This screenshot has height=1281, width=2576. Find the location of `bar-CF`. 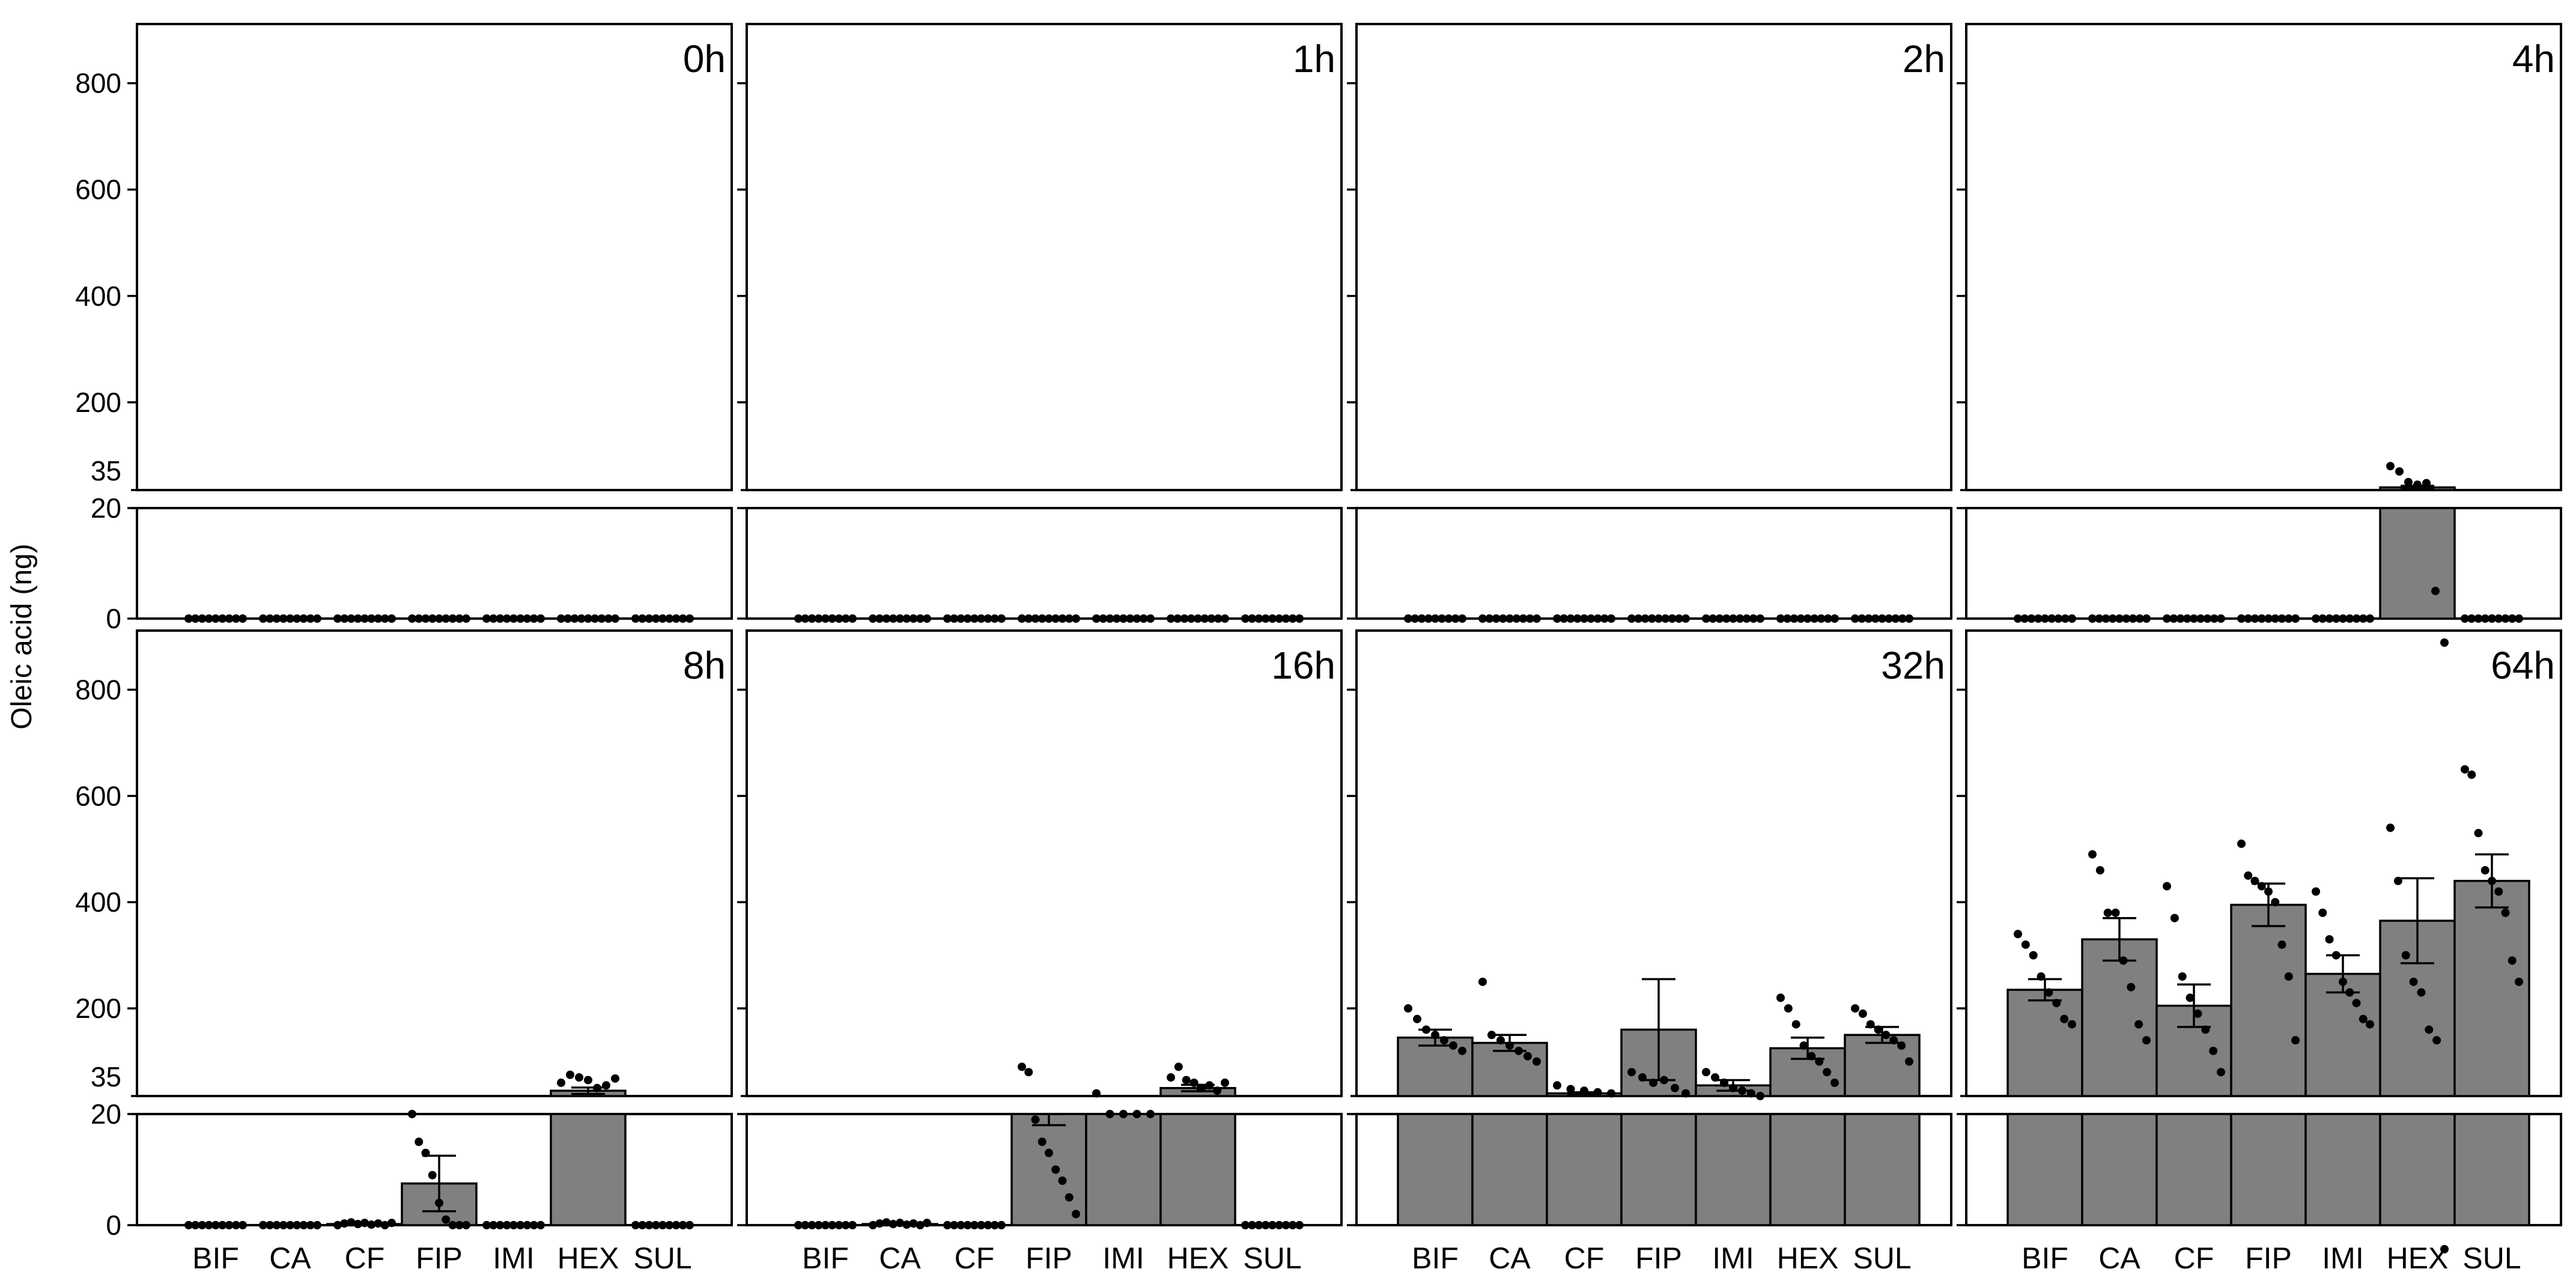

bar-CF is located at coordinates (2194, 1169).